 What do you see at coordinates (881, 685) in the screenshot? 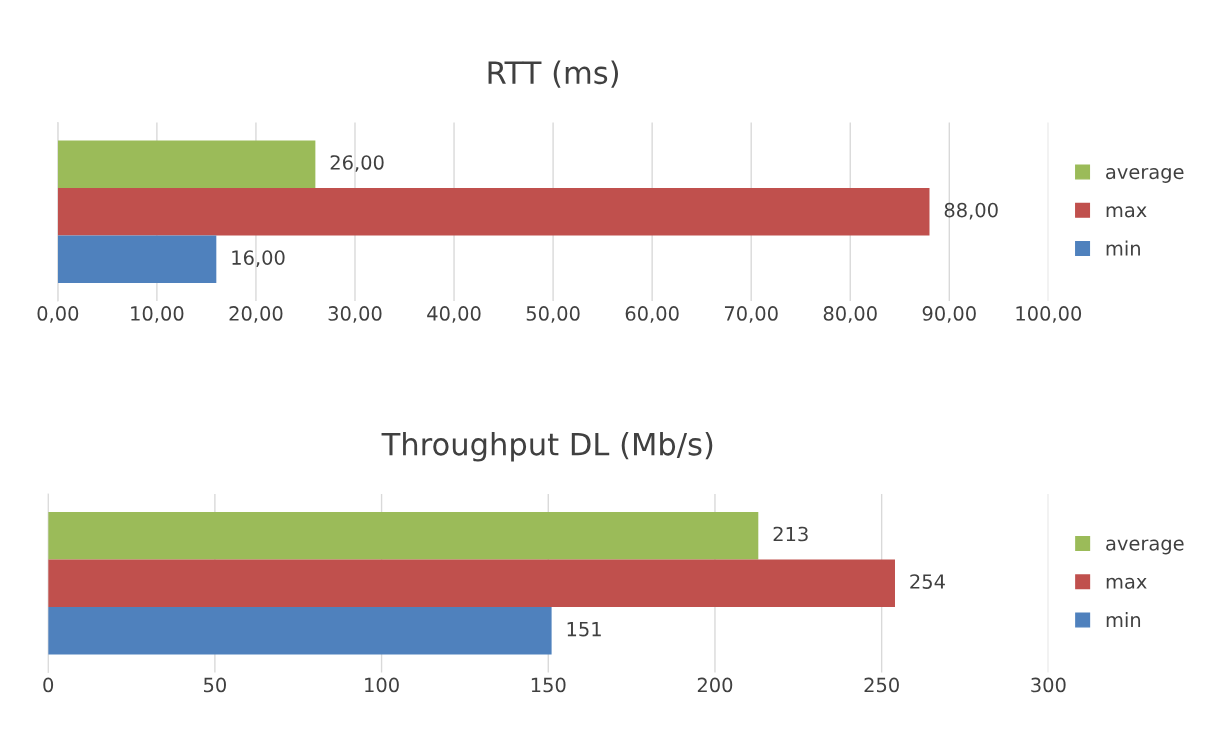
I see `x-tick-label: 250` at bounding box center [881, 685].